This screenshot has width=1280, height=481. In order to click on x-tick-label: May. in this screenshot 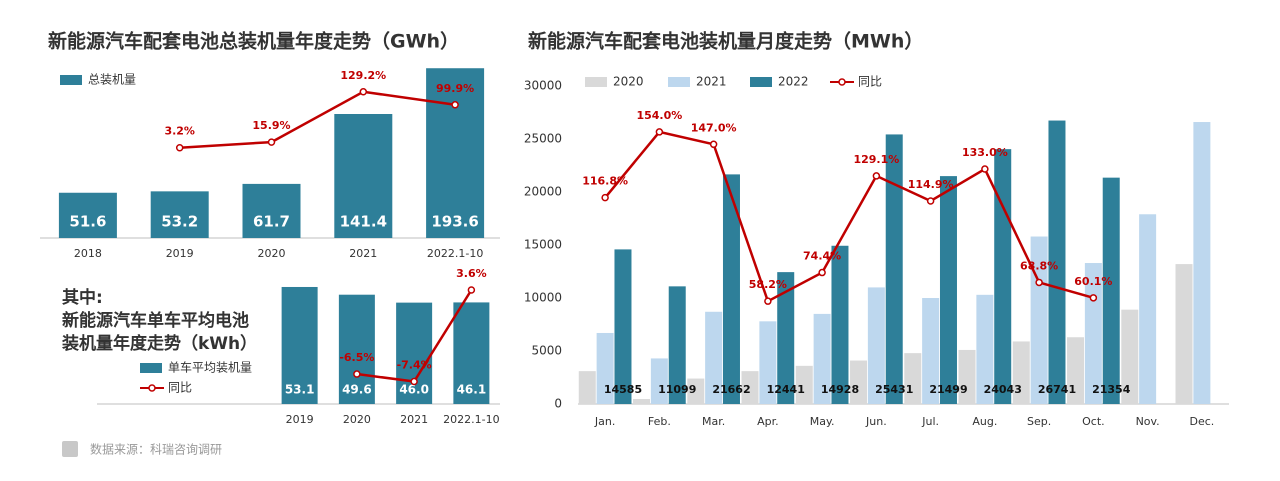, I will do `click(822, 421)`.